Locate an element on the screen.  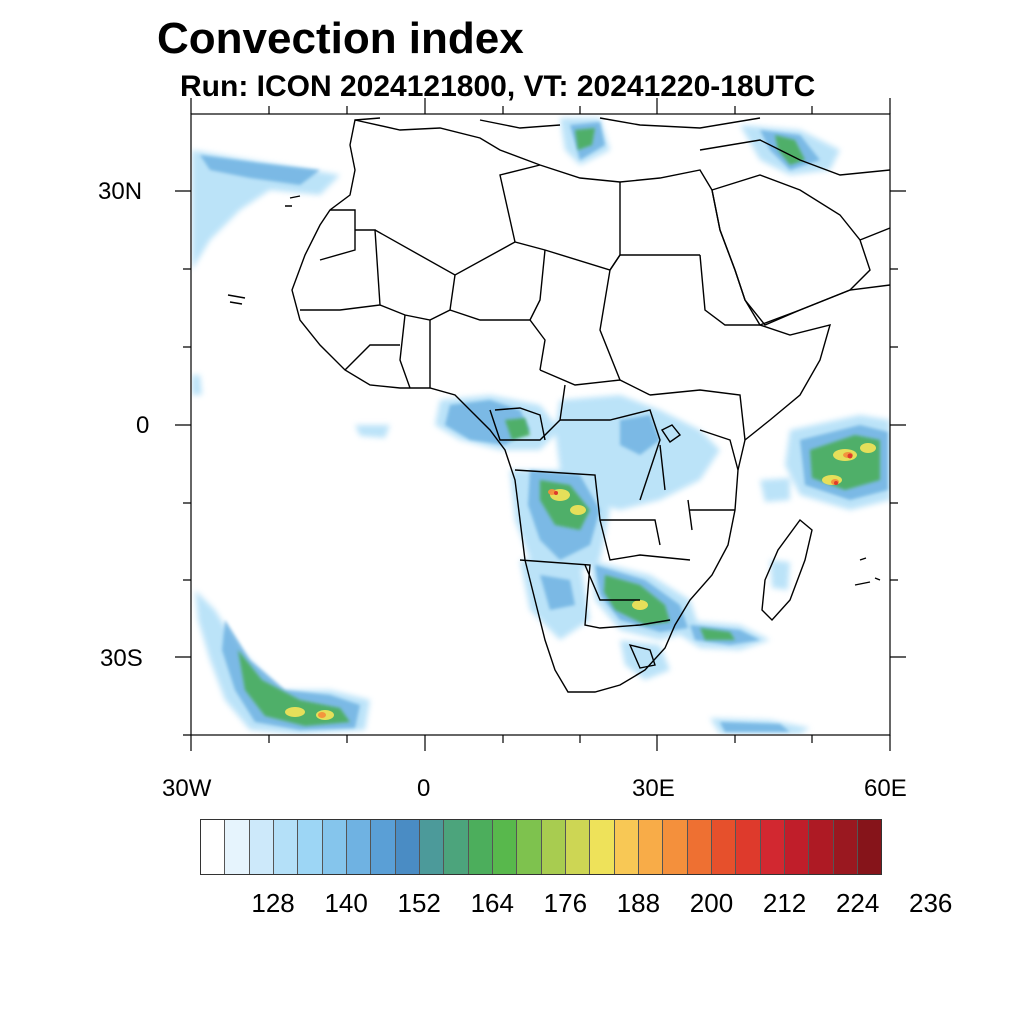
x-label-30w: 30W is located at coordinates (187, 788).